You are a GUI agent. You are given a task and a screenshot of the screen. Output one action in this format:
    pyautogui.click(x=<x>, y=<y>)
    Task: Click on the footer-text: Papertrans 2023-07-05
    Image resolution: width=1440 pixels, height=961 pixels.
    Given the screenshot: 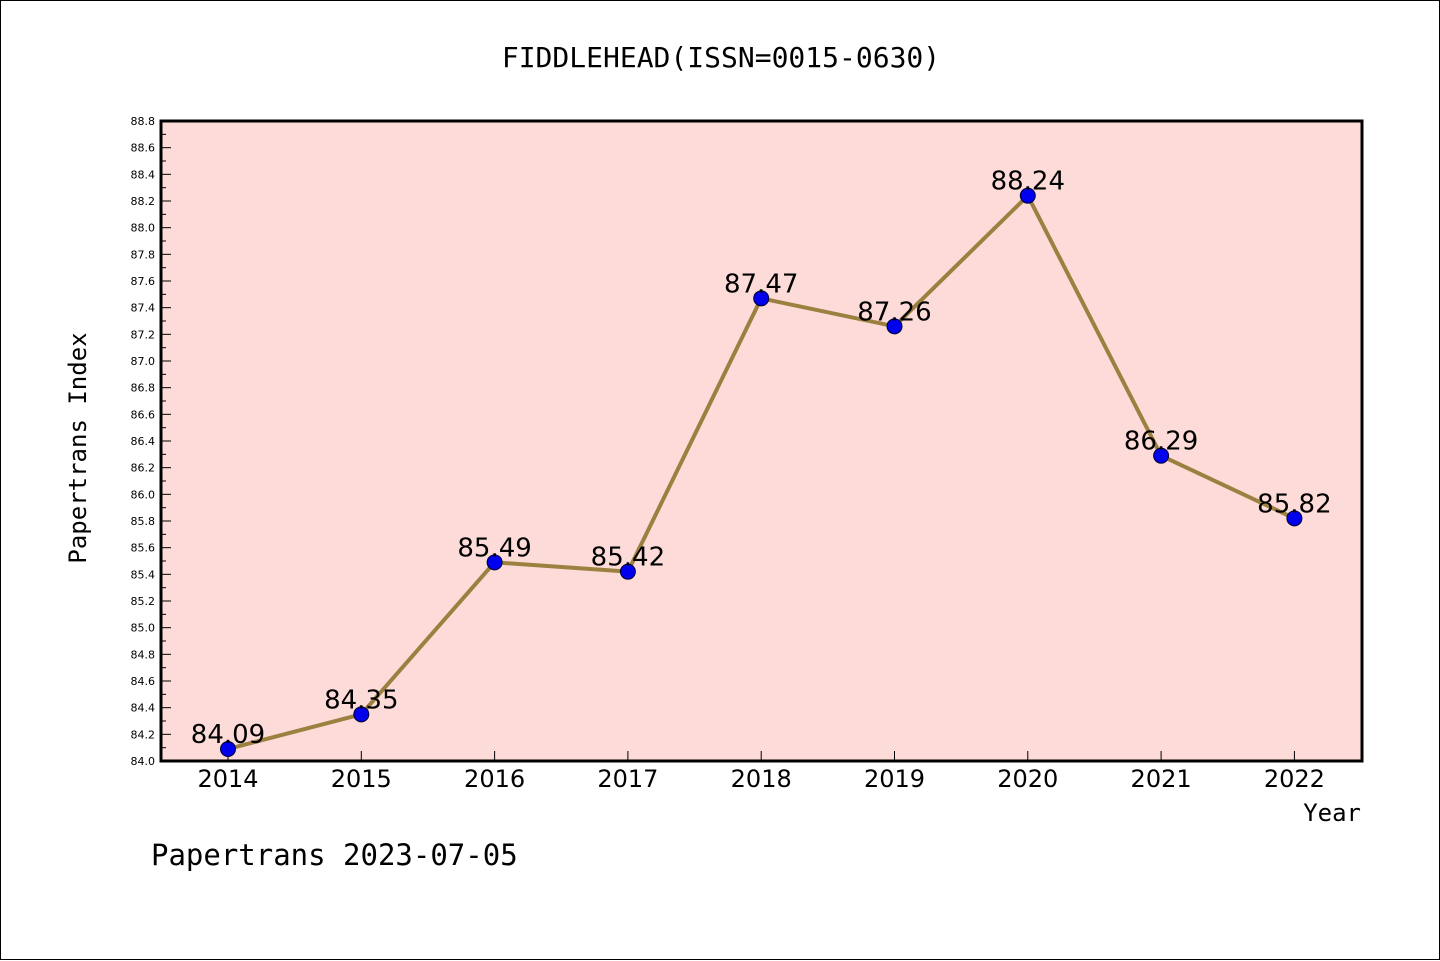 What is the action you would take?
    pyautogui.click(x=334, y=855)
    